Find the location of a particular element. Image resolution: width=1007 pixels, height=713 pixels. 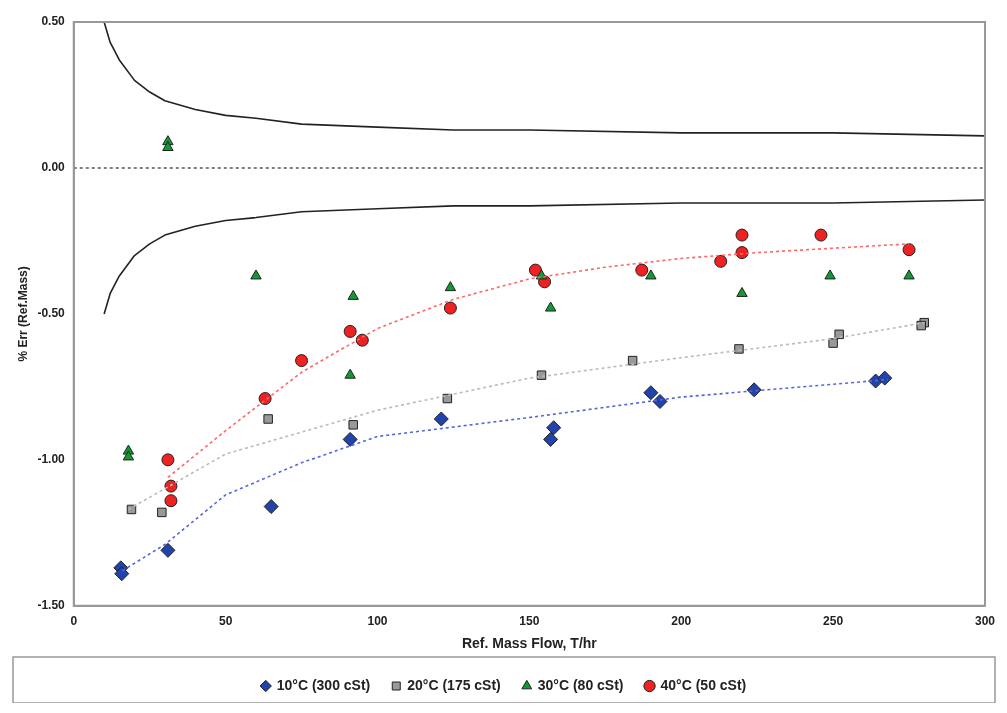

x-tick-label: 0 is located at coordinates (74, 621).